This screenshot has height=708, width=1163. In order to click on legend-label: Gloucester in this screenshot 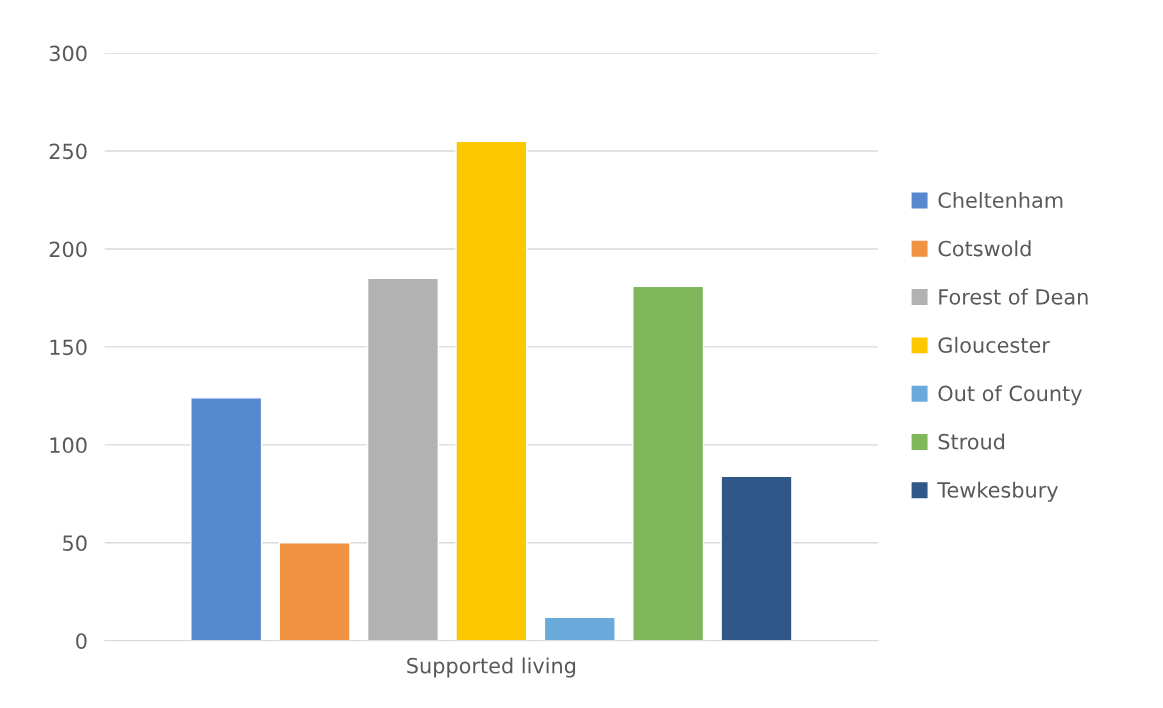, I will do `click(994, 344)`.